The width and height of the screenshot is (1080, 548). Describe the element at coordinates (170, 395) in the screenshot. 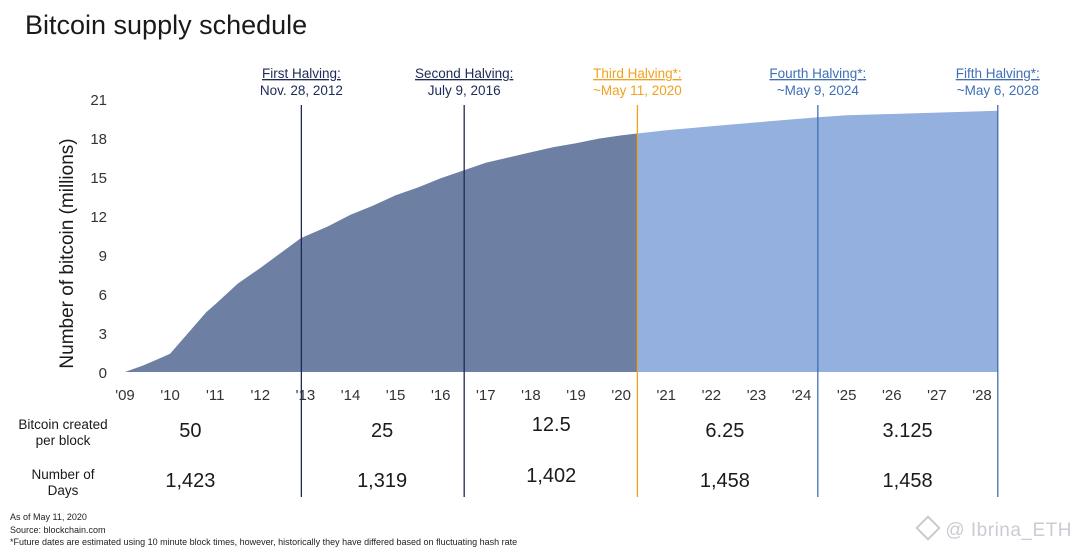

I see `x-tick-label: '10` at that location.